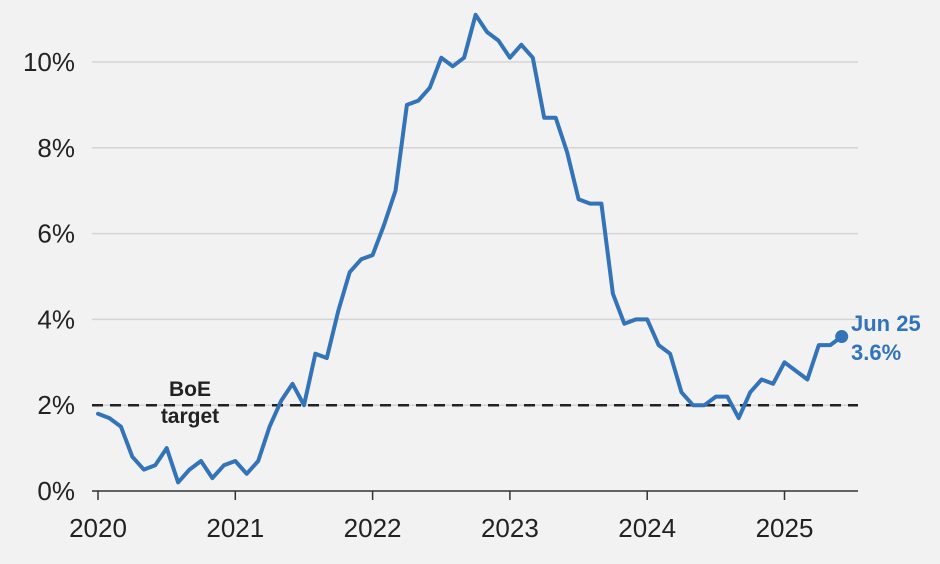 The width and height of the screenshot is (940, 564). Describe the element at coordinates (886, 323) in the screenshot. I see `end-label-date: Jun 25` at that location.